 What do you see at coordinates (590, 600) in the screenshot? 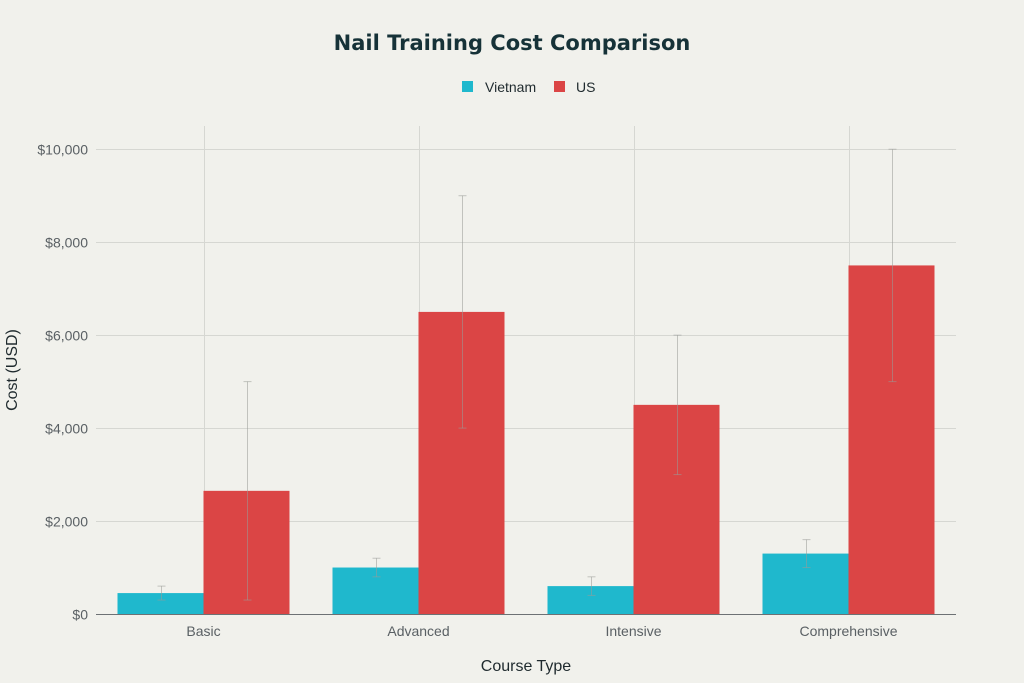
I see `bar-vietnam-intensive` at bounding box center [590, 600].